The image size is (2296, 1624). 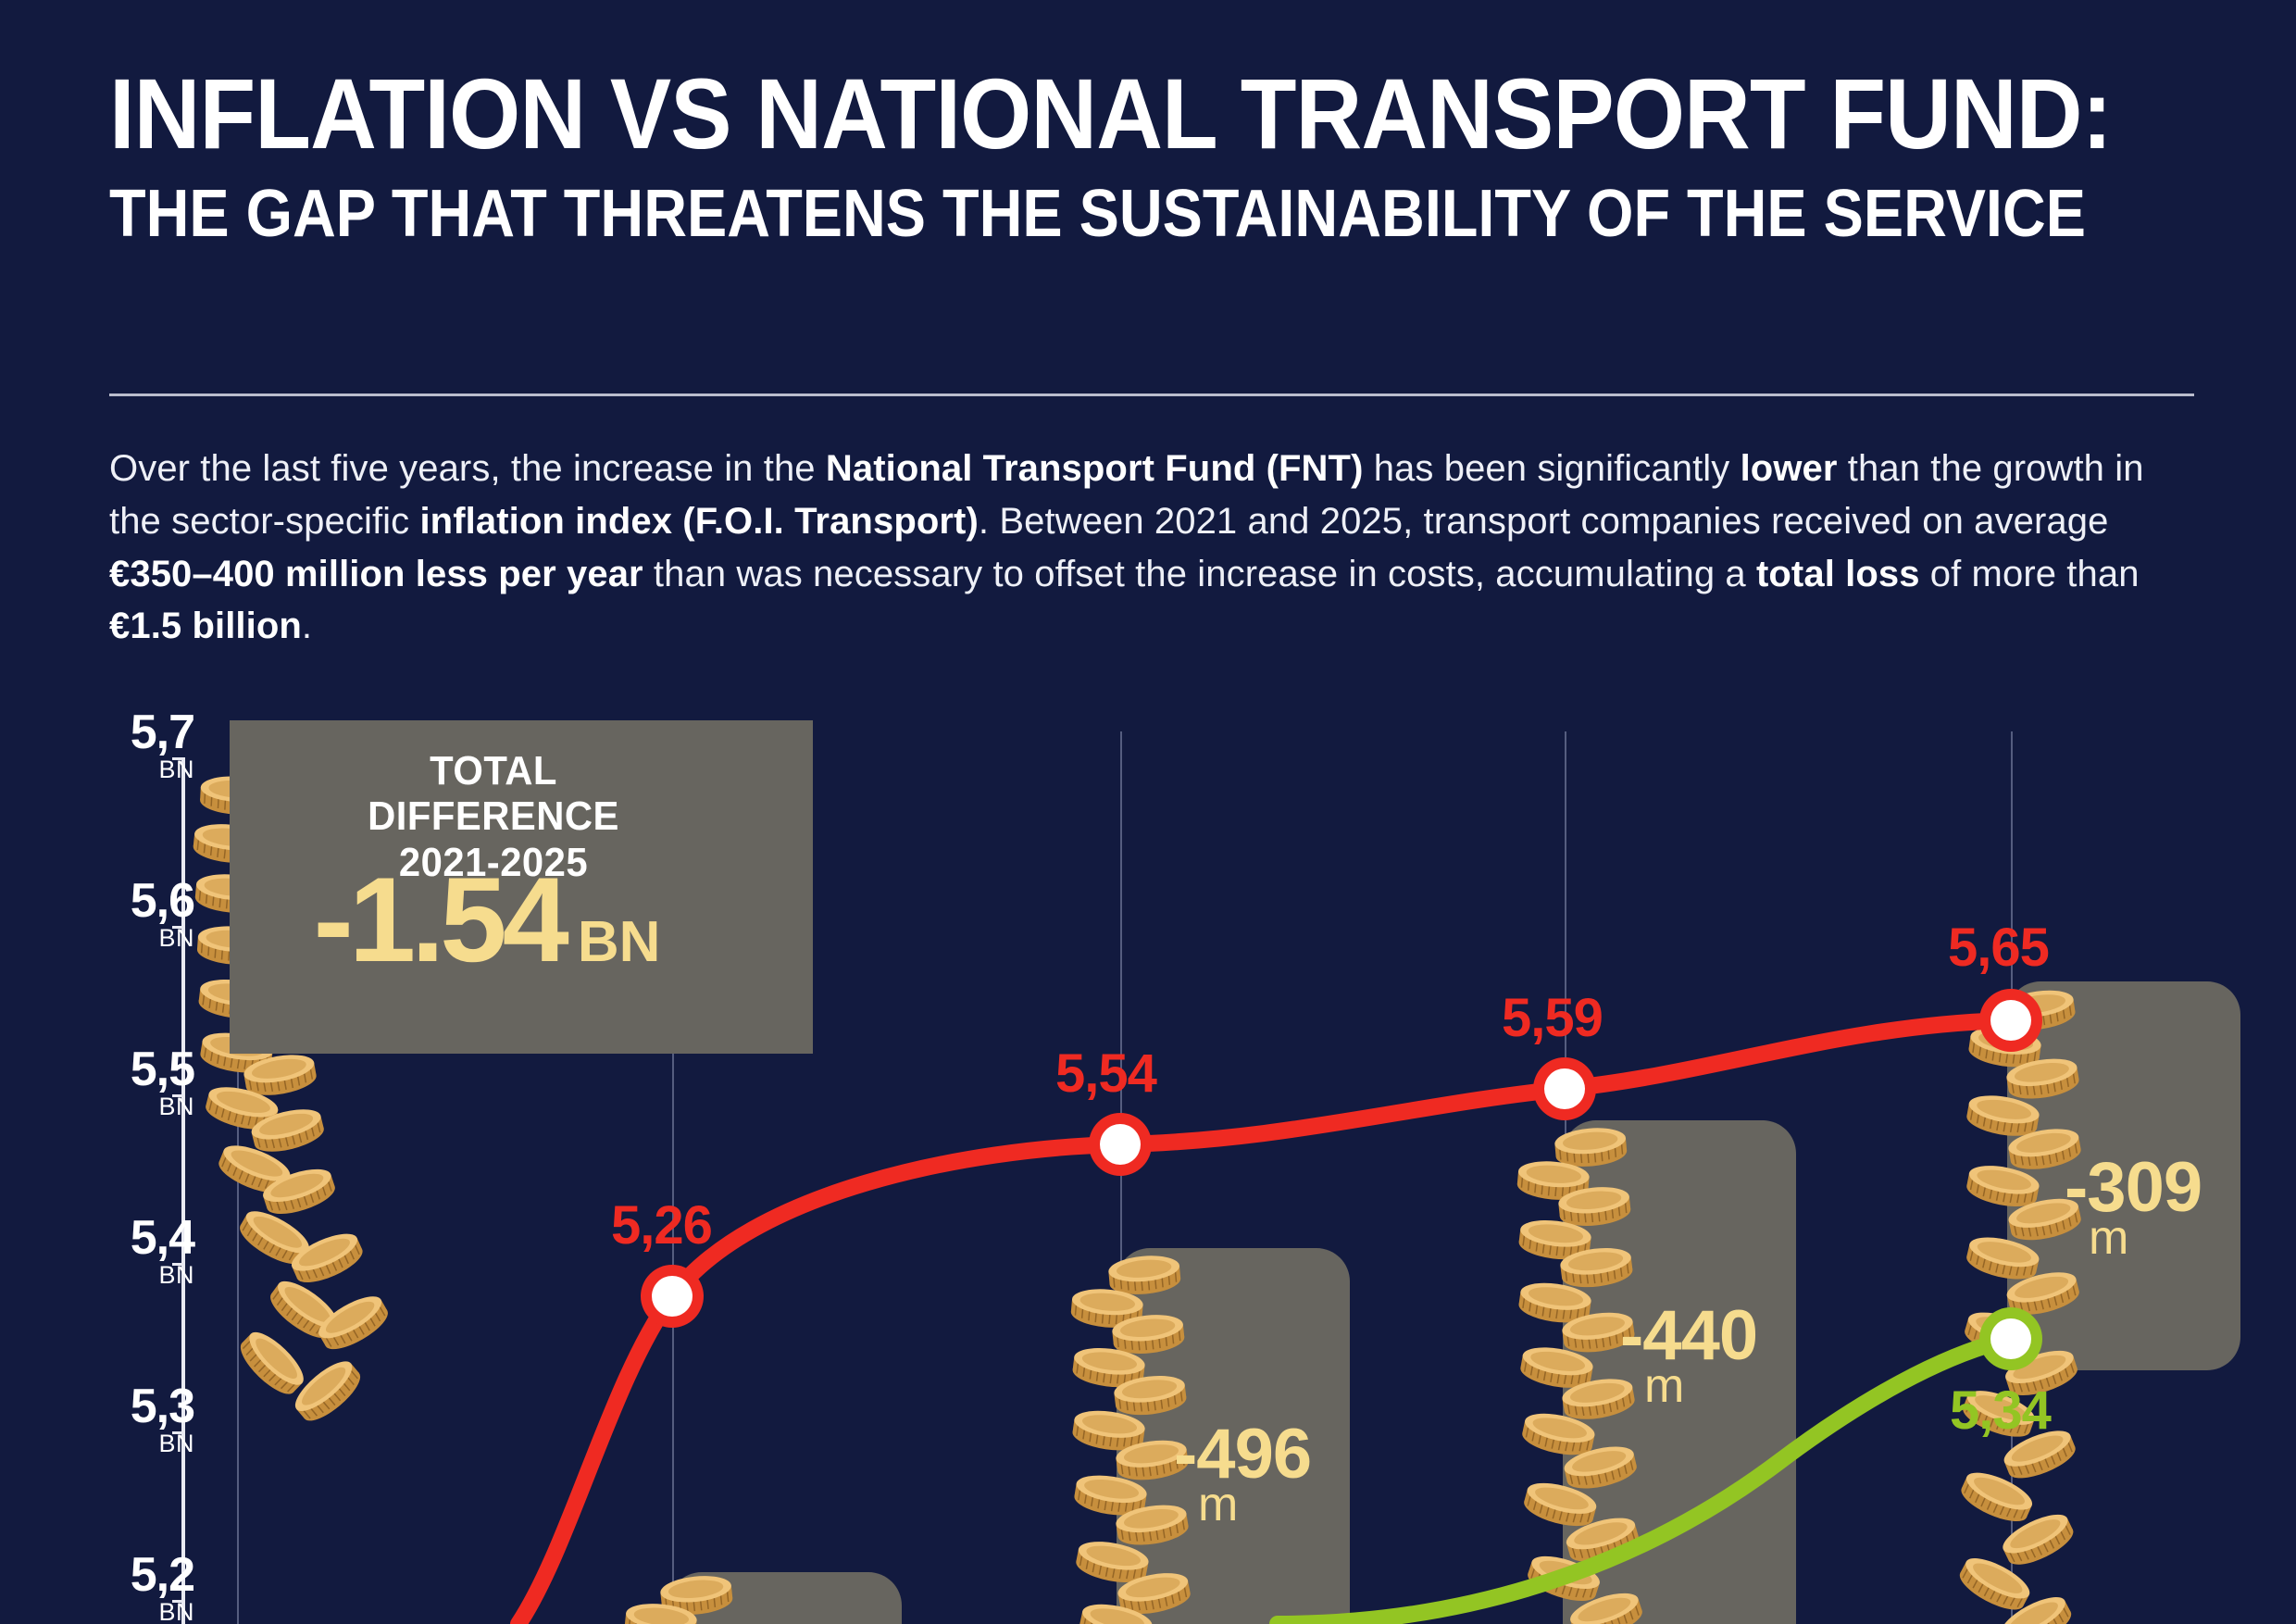 I want to click on lede-text-2: has been significantly, so click(x=1552, y=468).